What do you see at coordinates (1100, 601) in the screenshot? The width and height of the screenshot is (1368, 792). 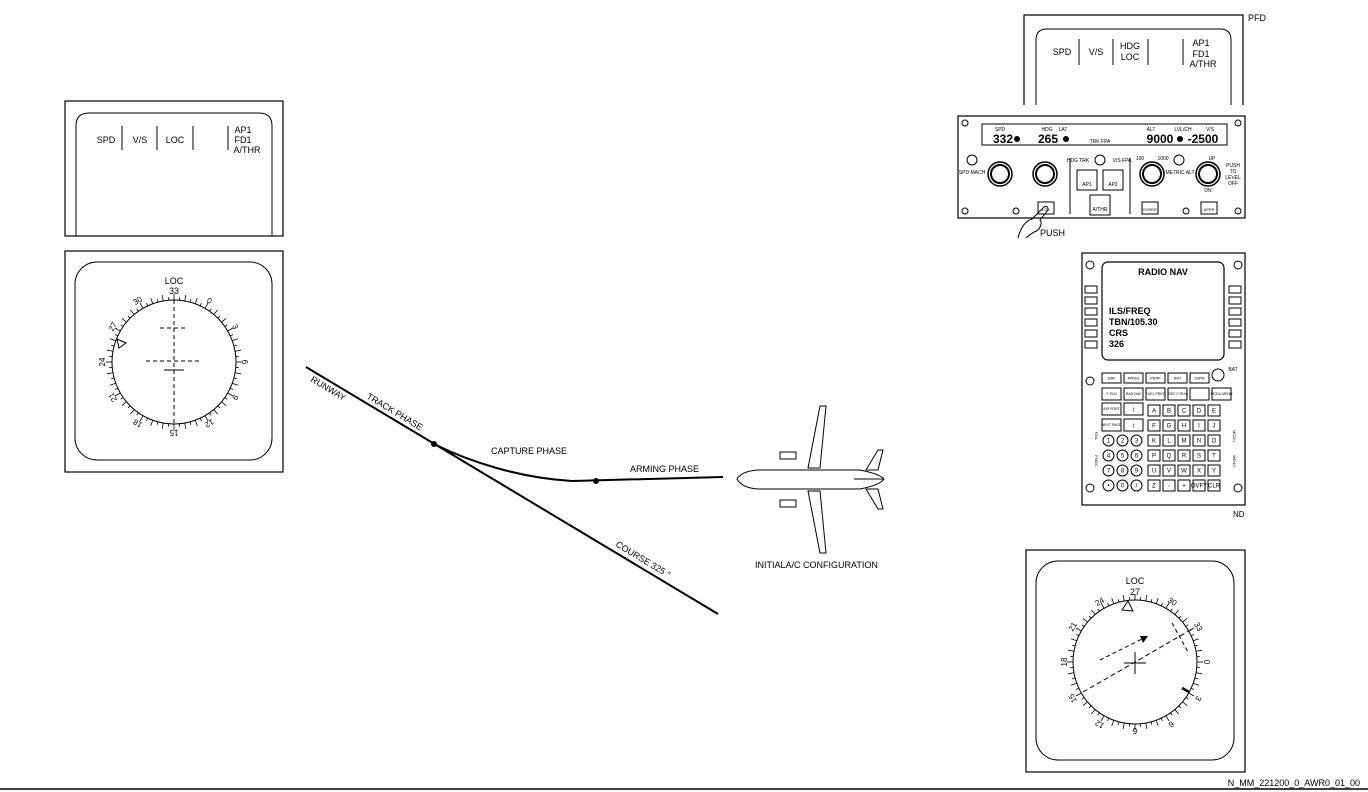 I see `right-scale-24: 24` at bounding box center [1100, 601].